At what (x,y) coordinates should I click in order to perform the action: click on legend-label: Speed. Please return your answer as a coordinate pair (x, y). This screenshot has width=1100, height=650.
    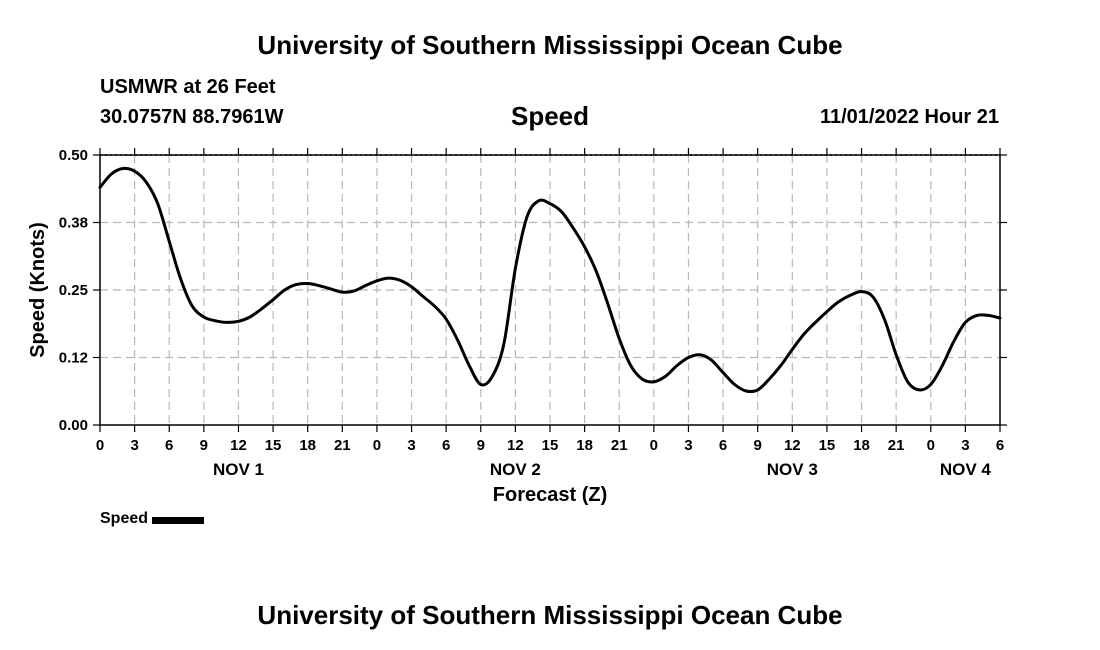
    Looking at the image, I should click on (124, 518).